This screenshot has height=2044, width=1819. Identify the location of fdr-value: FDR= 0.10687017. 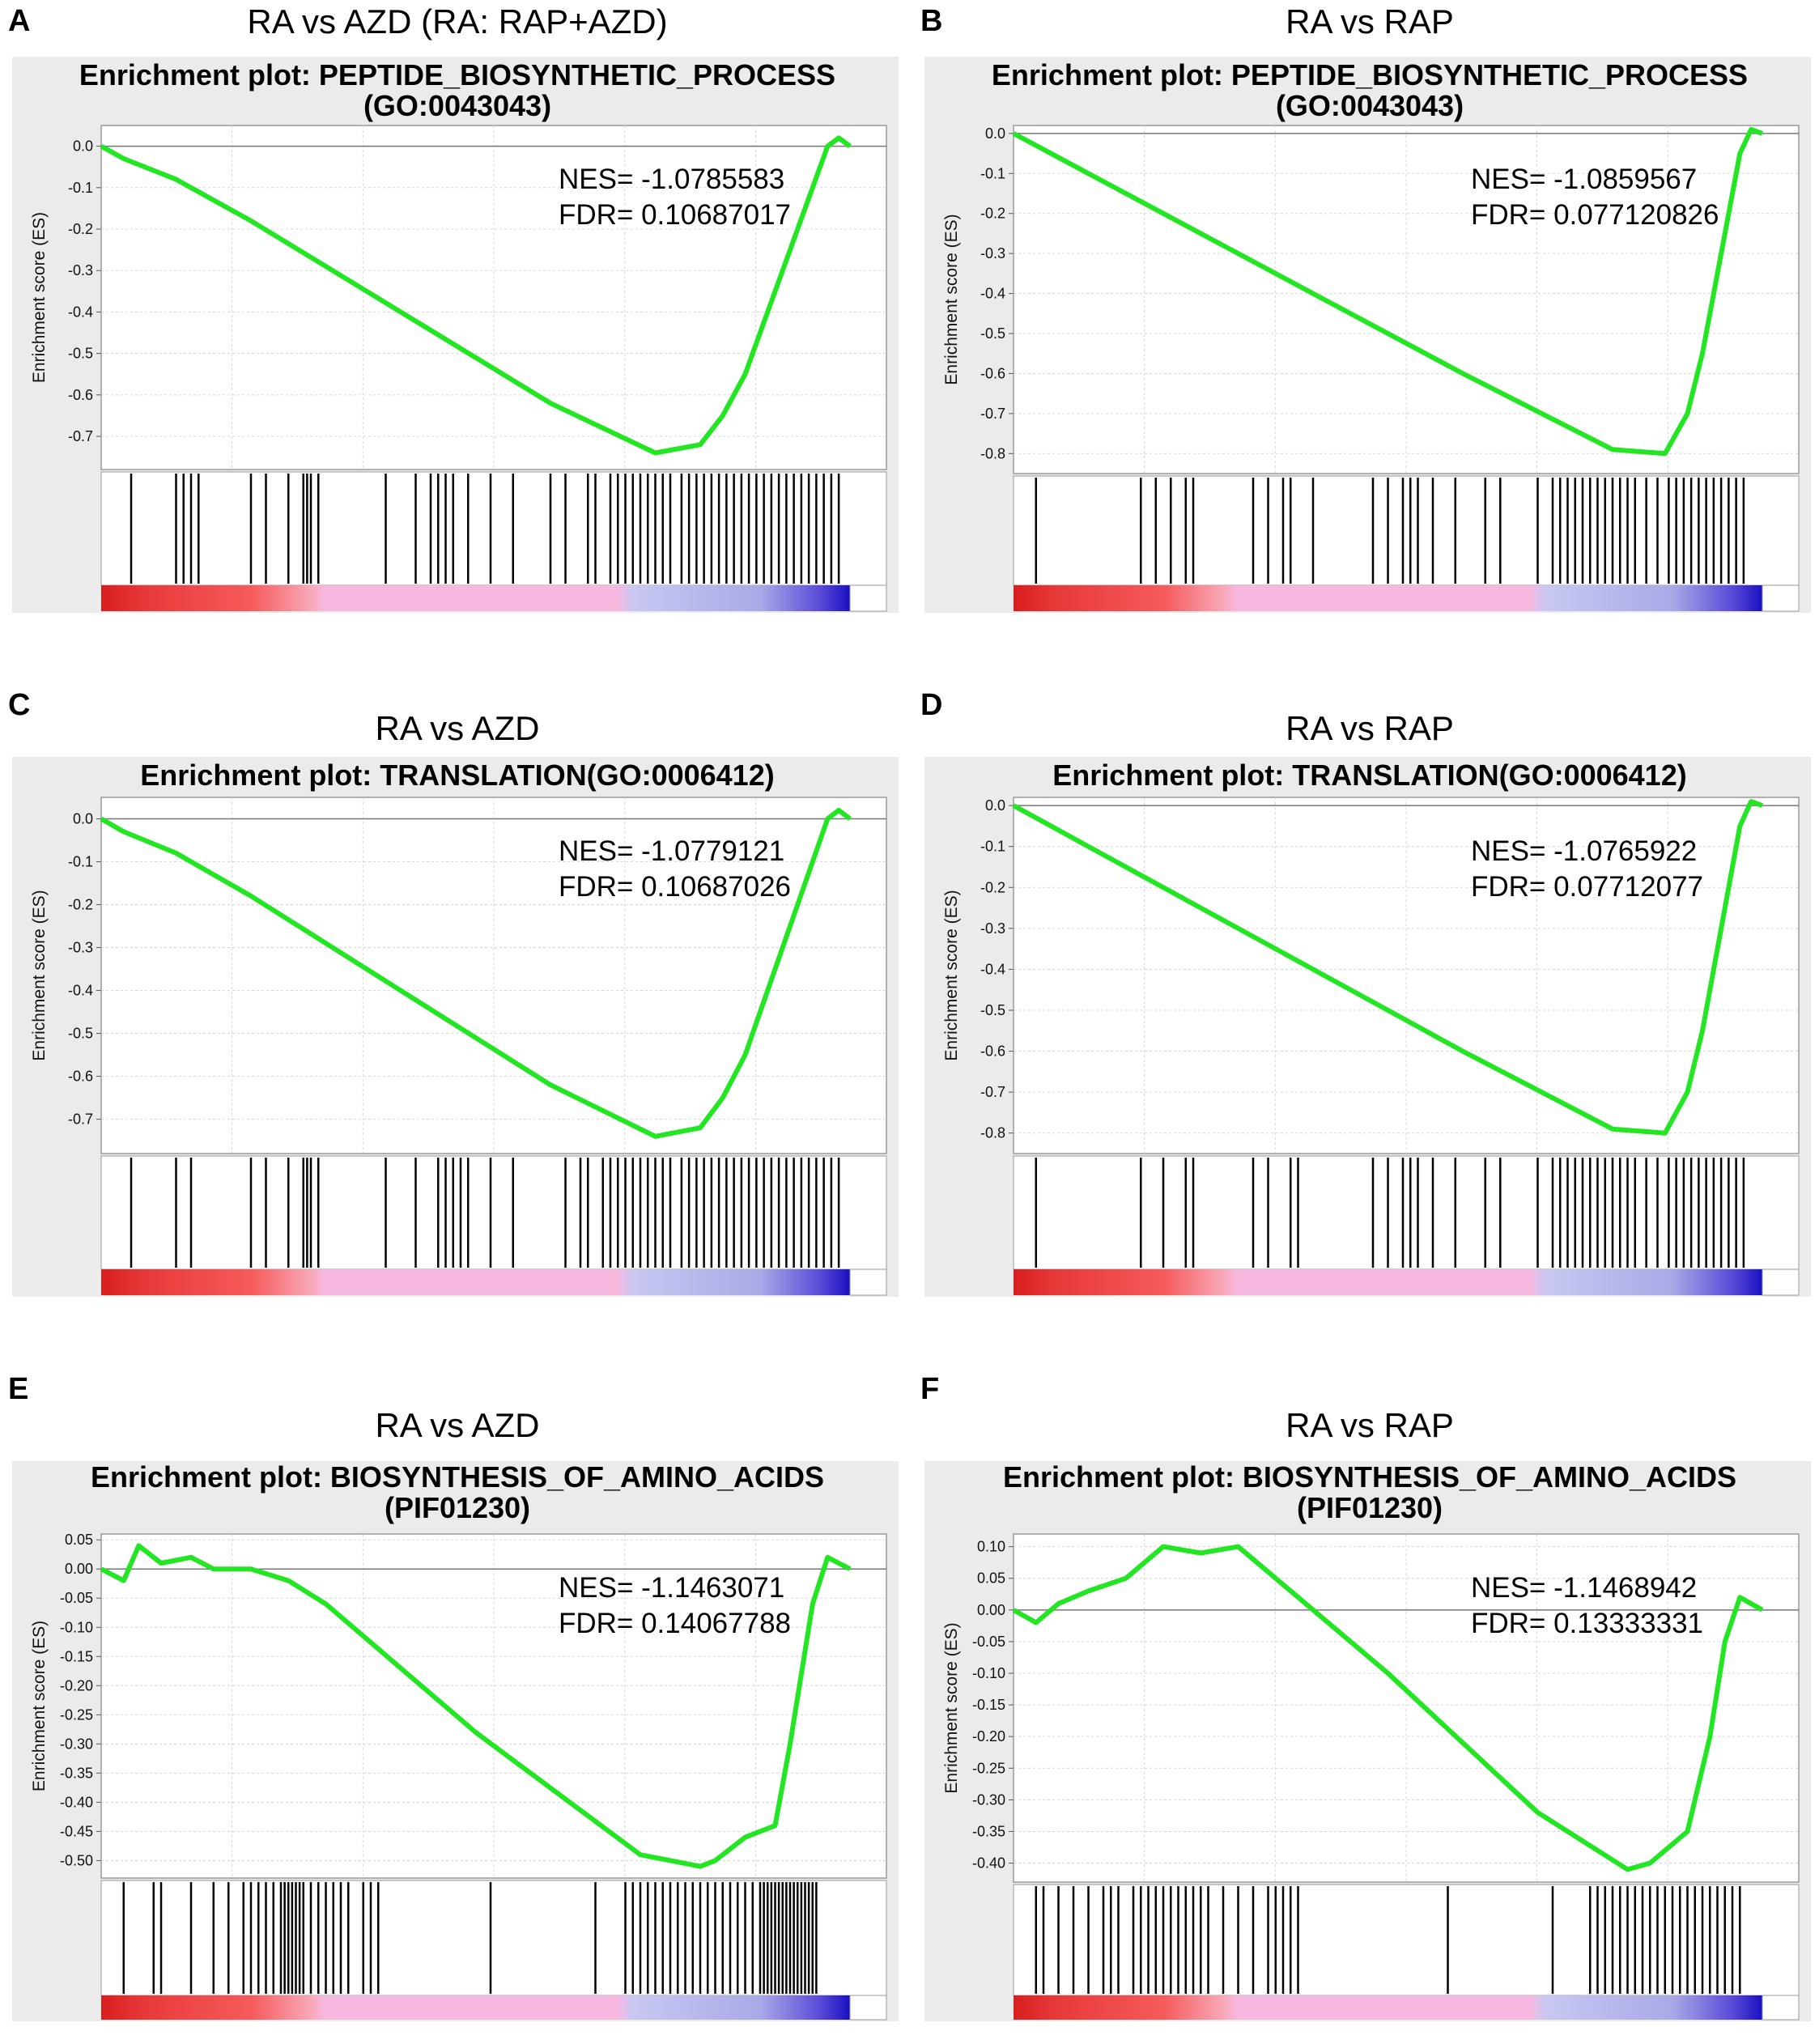
(675, 215).